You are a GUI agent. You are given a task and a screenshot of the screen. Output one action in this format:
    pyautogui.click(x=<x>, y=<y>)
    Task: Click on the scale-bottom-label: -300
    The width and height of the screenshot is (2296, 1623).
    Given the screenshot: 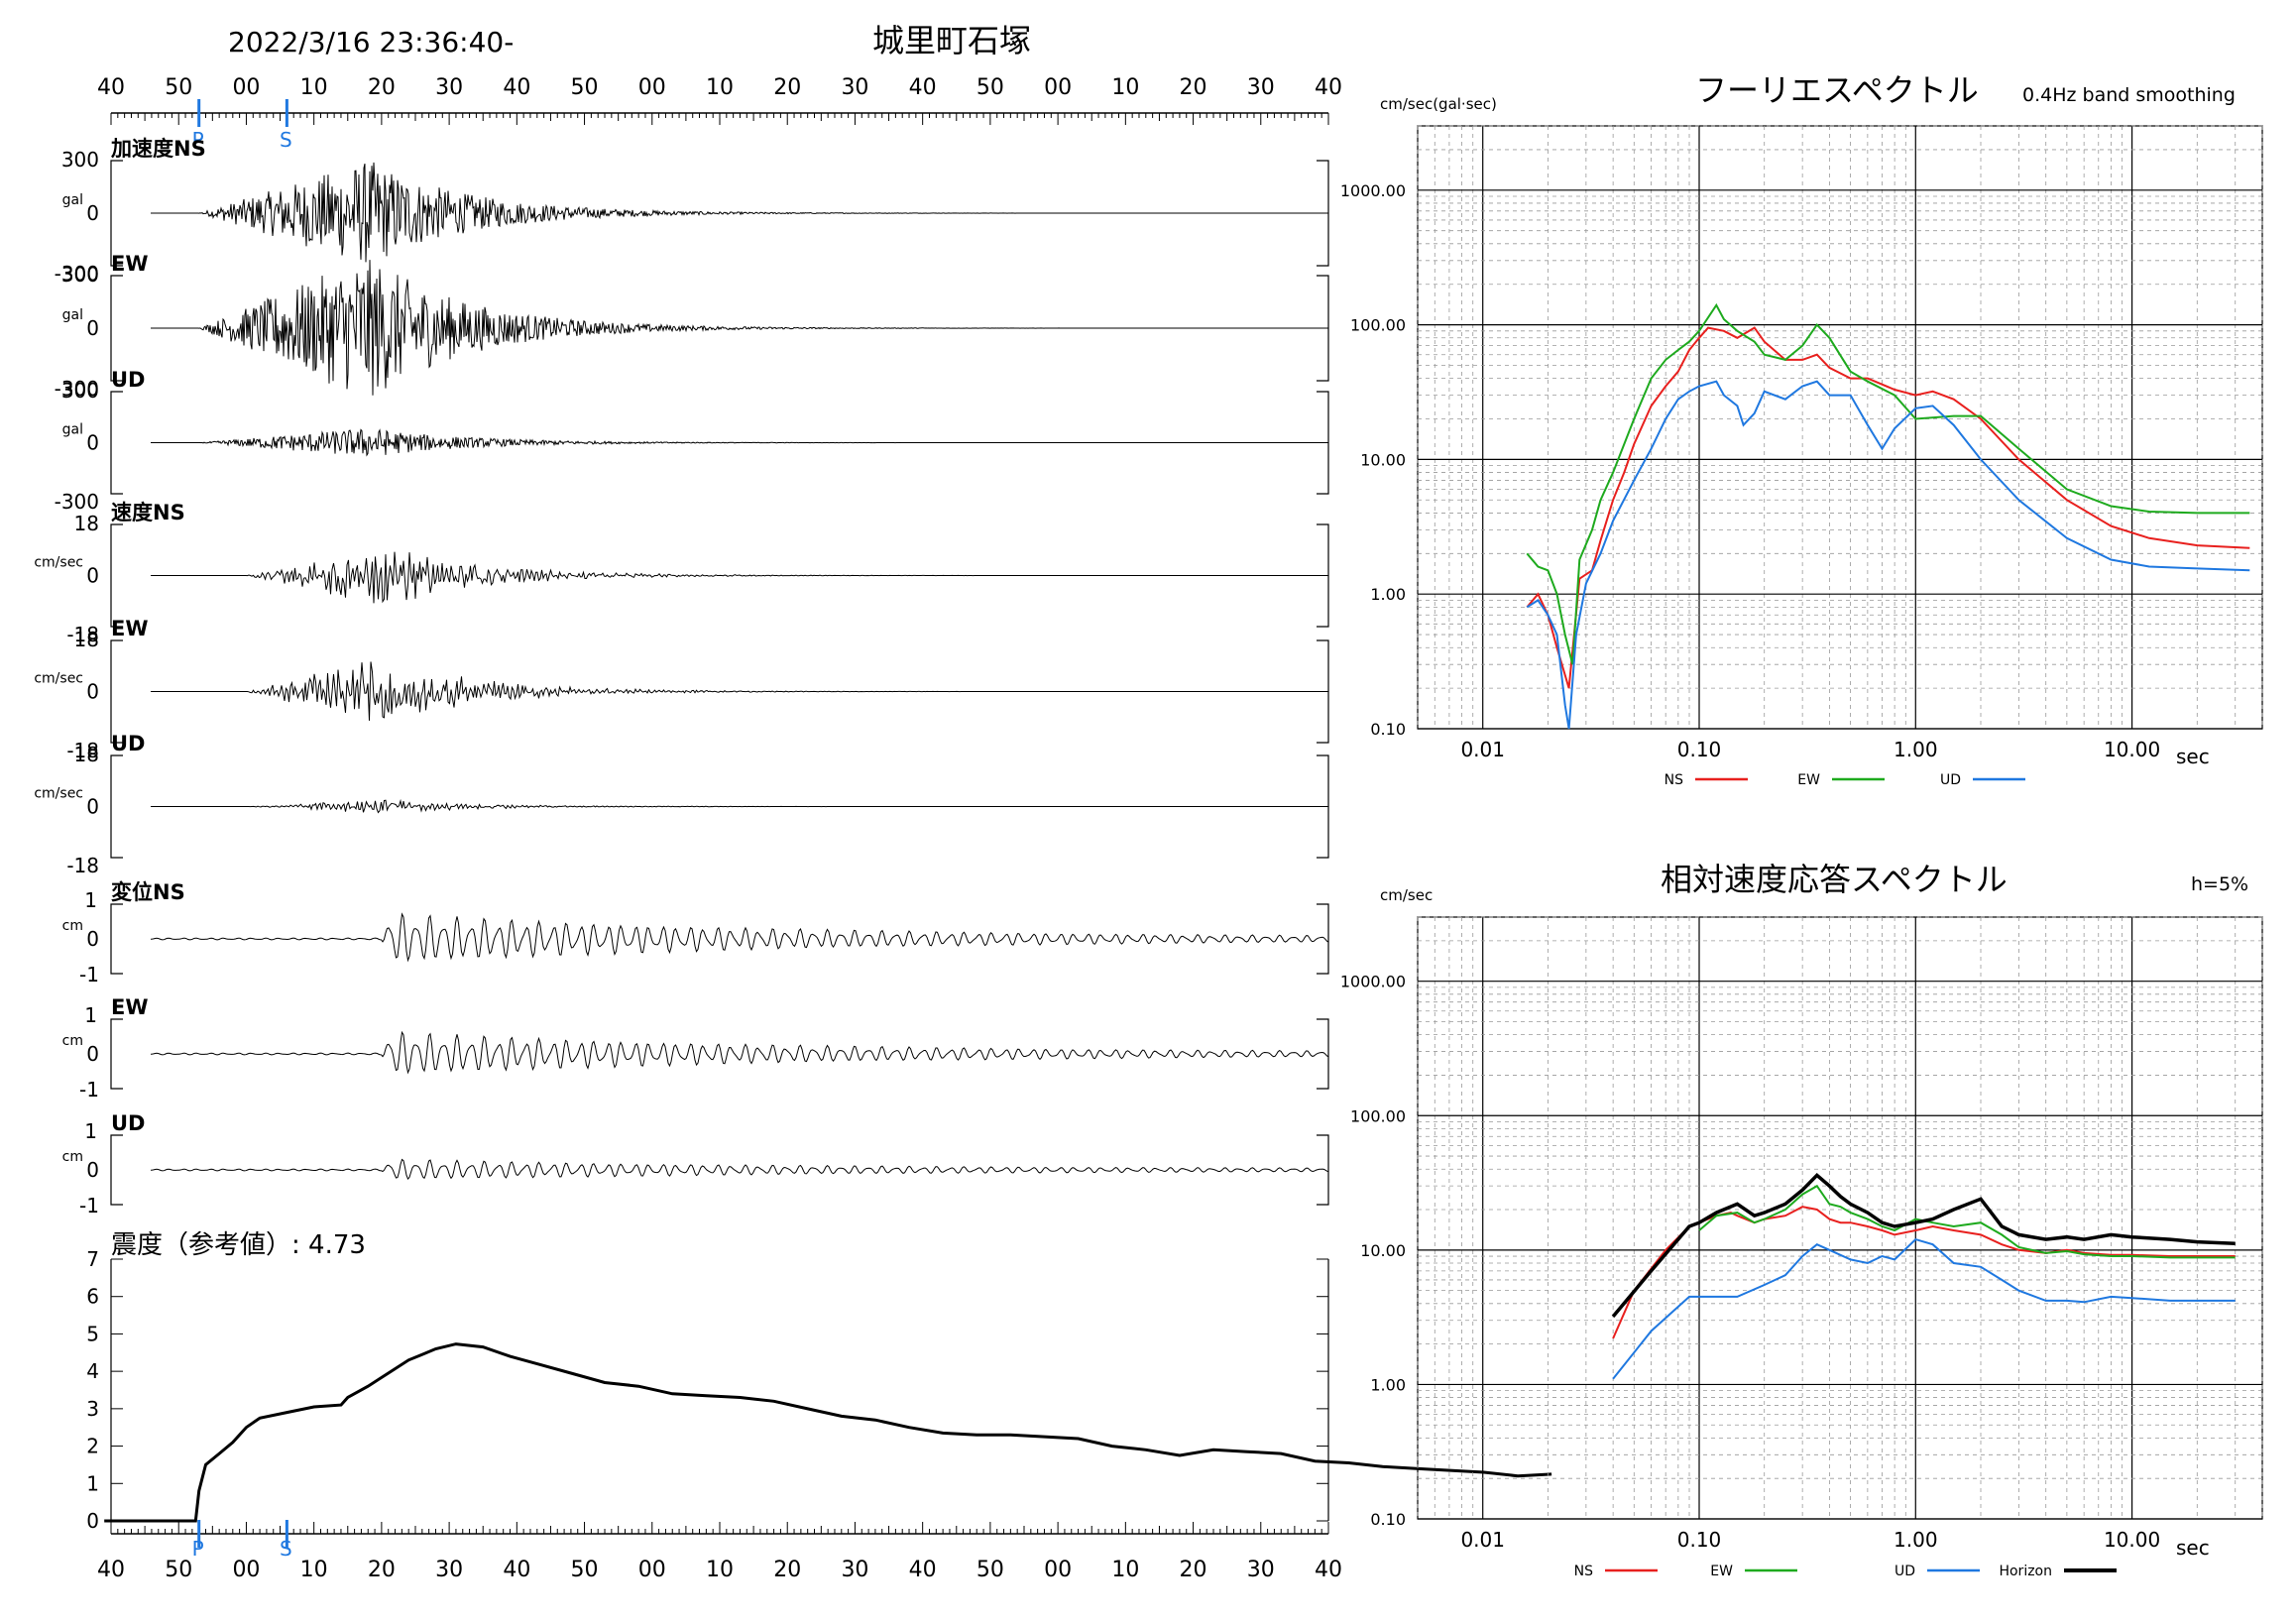 What is the action you would take?
    pyautogui.click(x=77, y=389)
    